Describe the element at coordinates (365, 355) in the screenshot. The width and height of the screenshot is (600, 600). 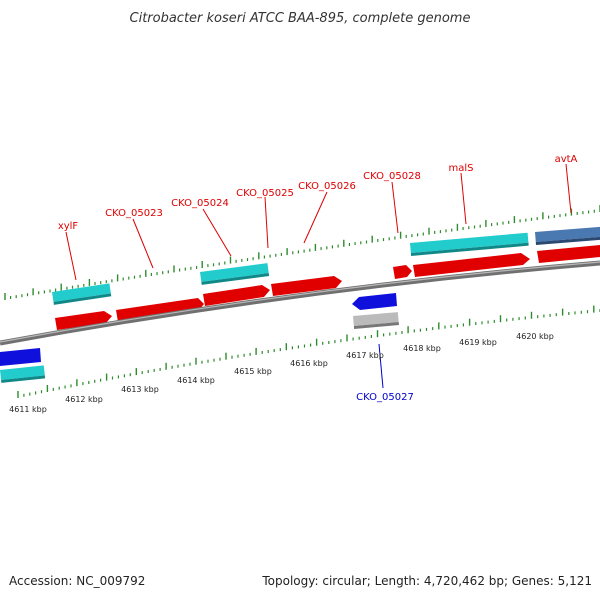
I see `scale-label: 4617 kbp` at that location.